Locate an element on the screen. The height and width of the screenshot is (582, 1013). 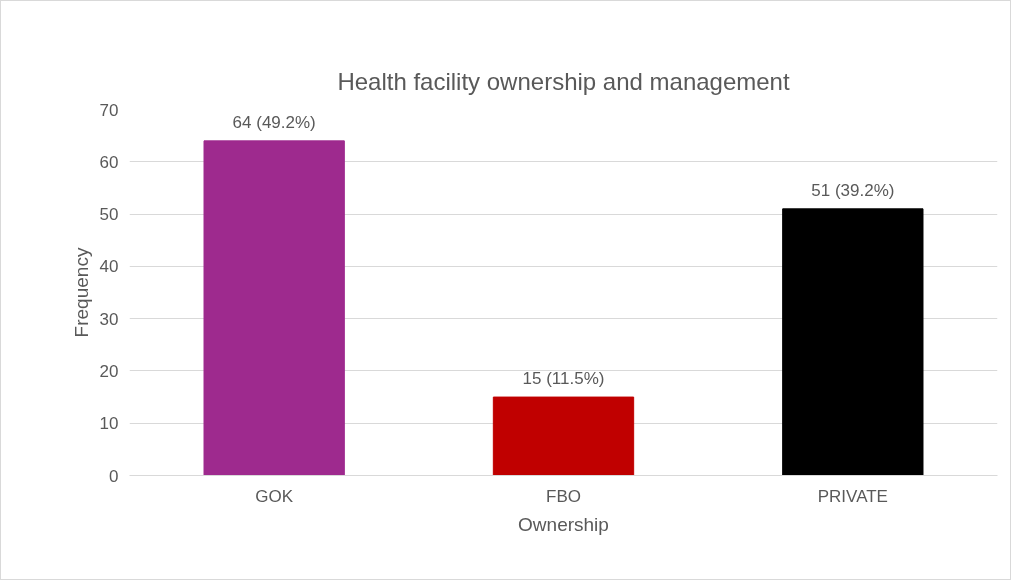
x-axis-title: Ownership is located at coordinates (563, 524).